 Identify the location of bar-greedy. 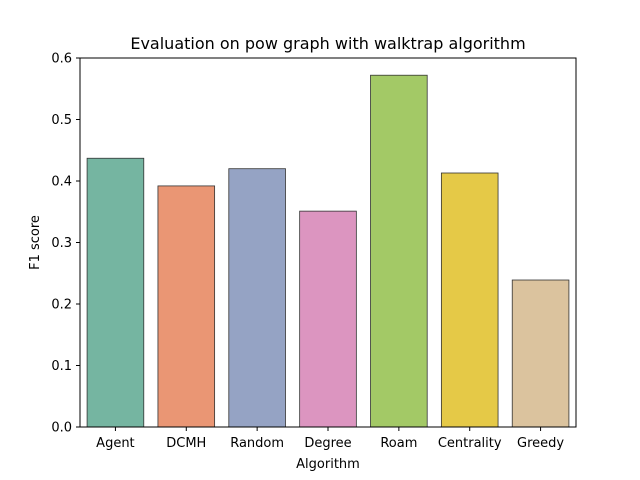
(540, 353).